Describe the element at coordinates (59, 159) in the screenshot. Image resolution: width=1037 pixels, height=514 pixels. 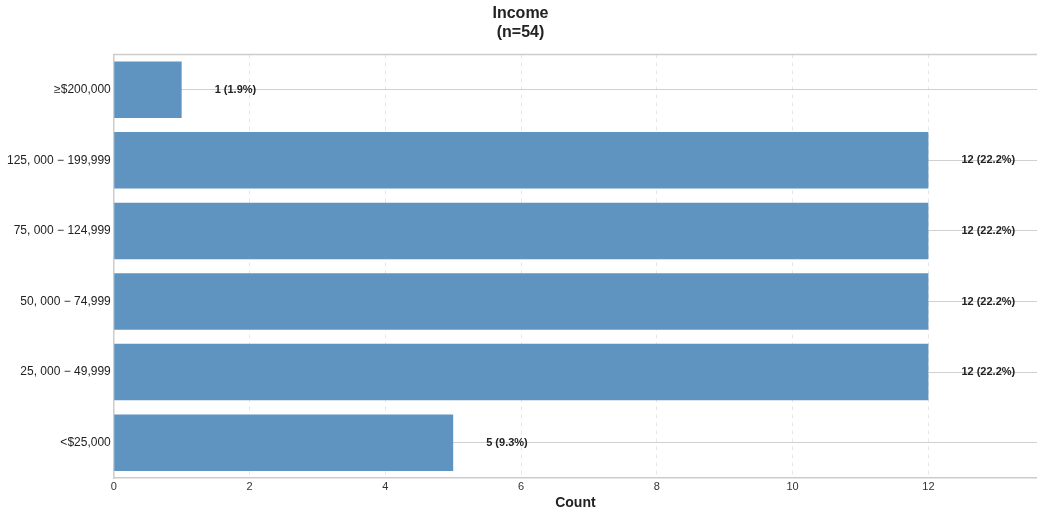
I see `y-tick-label: 125, 000 − 199,999` at that location.